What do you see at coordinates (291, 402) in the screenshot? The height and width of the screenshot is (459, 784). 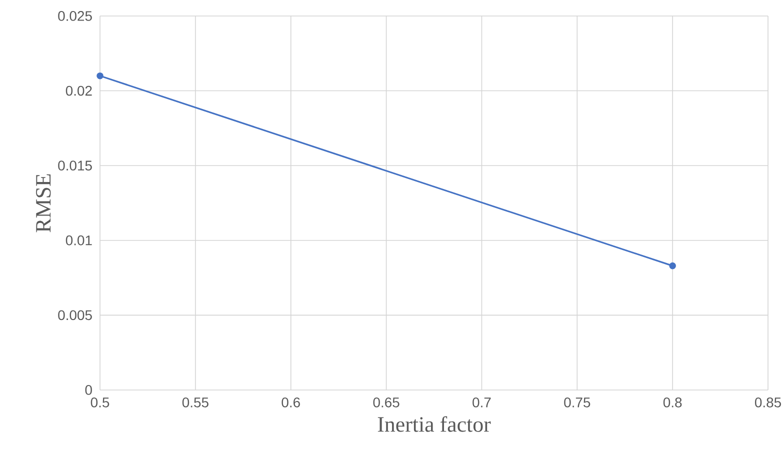 I see `x-tick-label: 0.6` at bounding box center [291, 402].